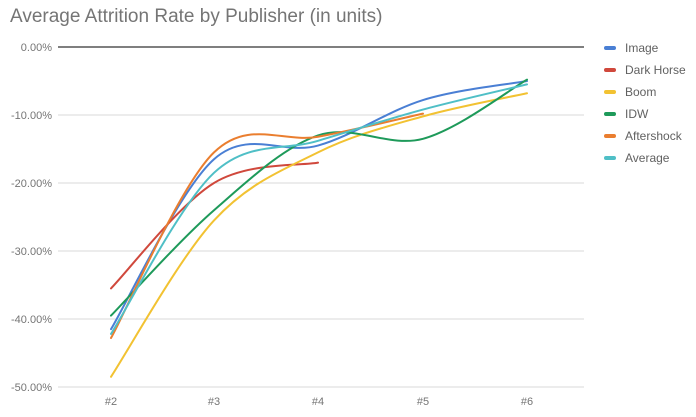 The height and width of the screenshot is (417, 696). I want to click on y-tick-label: -10.00%, so click(31, 116).